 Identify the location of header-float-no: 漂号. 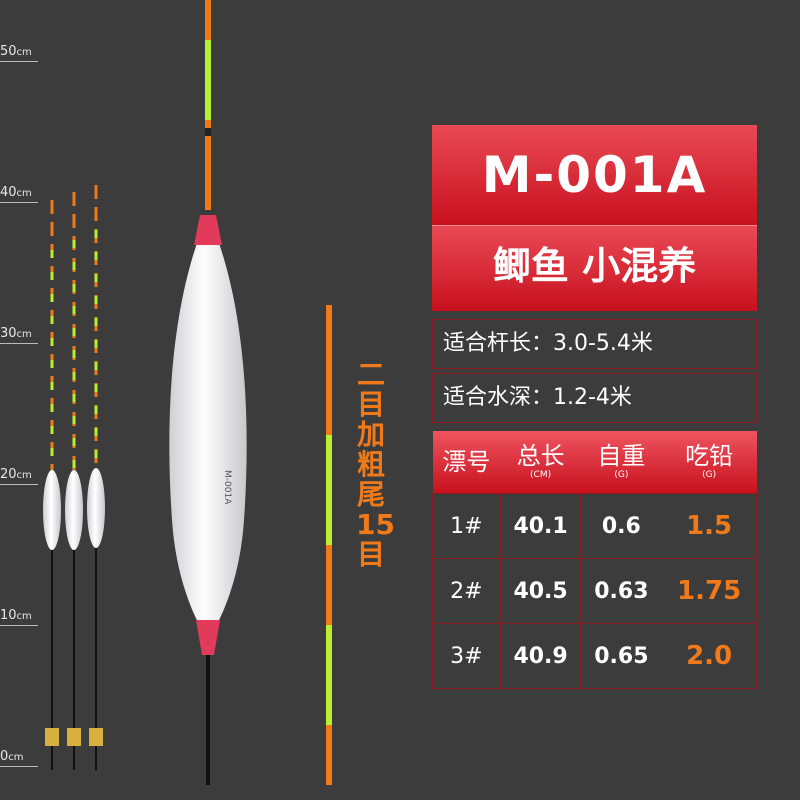
(466, 462).